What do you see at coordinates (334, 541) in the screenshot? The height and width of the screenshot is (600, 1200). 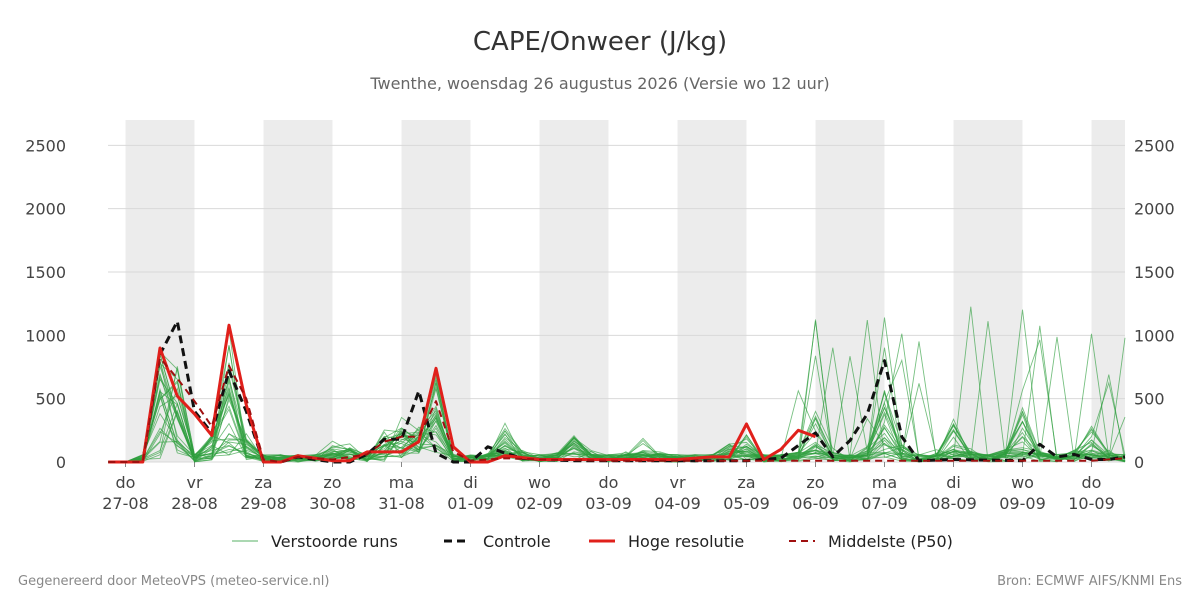 I see `legend-label-ensemble: Verstoorde runs` at bounding box center [334, 541].